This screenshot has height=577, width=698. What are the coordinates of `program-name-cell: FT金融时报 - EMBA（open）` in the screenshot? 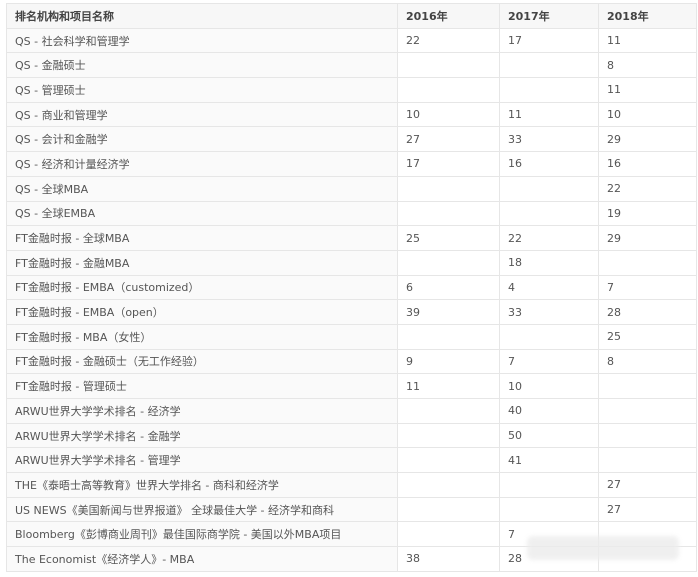 It's located at (202, 312).